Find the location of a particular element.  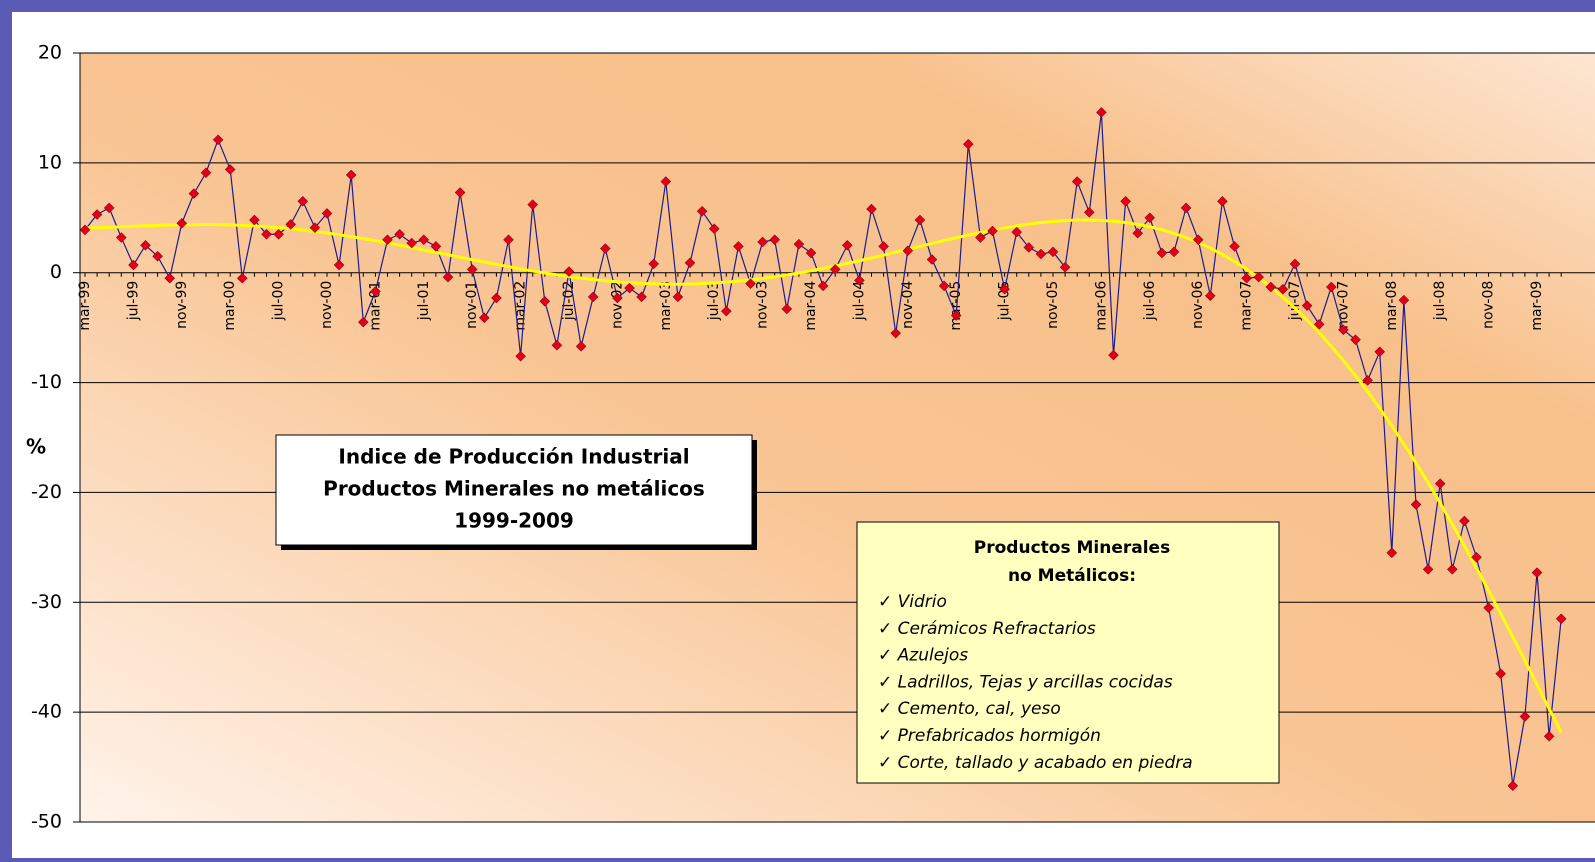

x-tick-label: mar-09 is located at coordinates (1537, 306).